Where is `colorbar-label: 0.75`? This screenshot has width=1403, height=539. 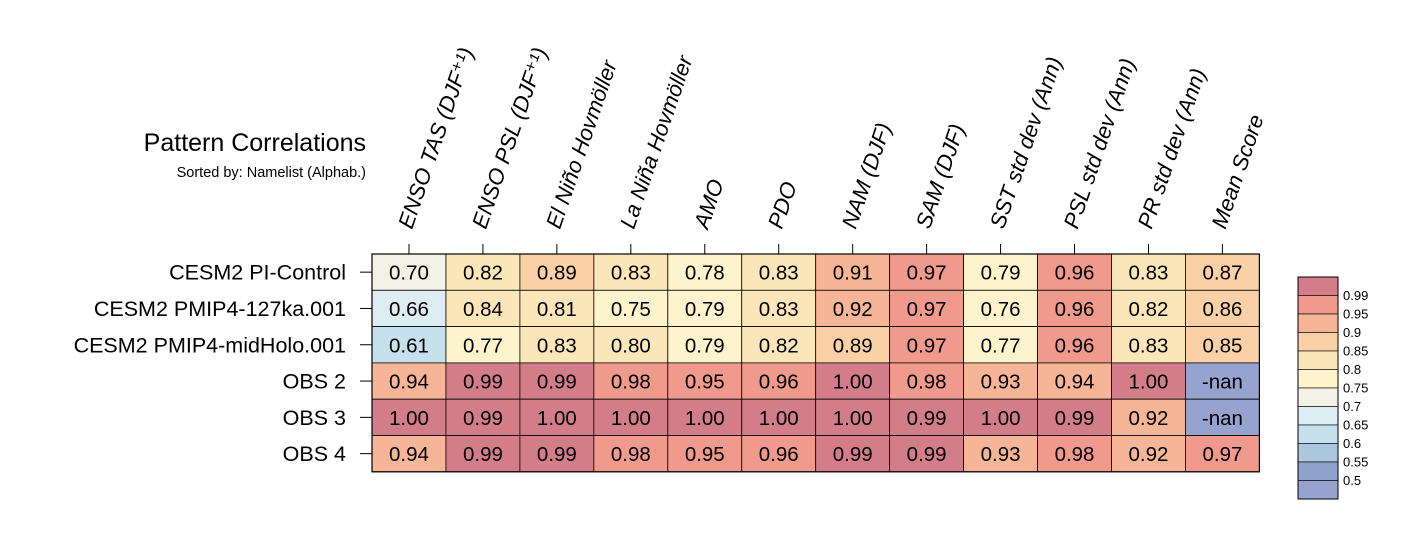 colorbar-label: 0.75 is located at coordinates (1355, 388).